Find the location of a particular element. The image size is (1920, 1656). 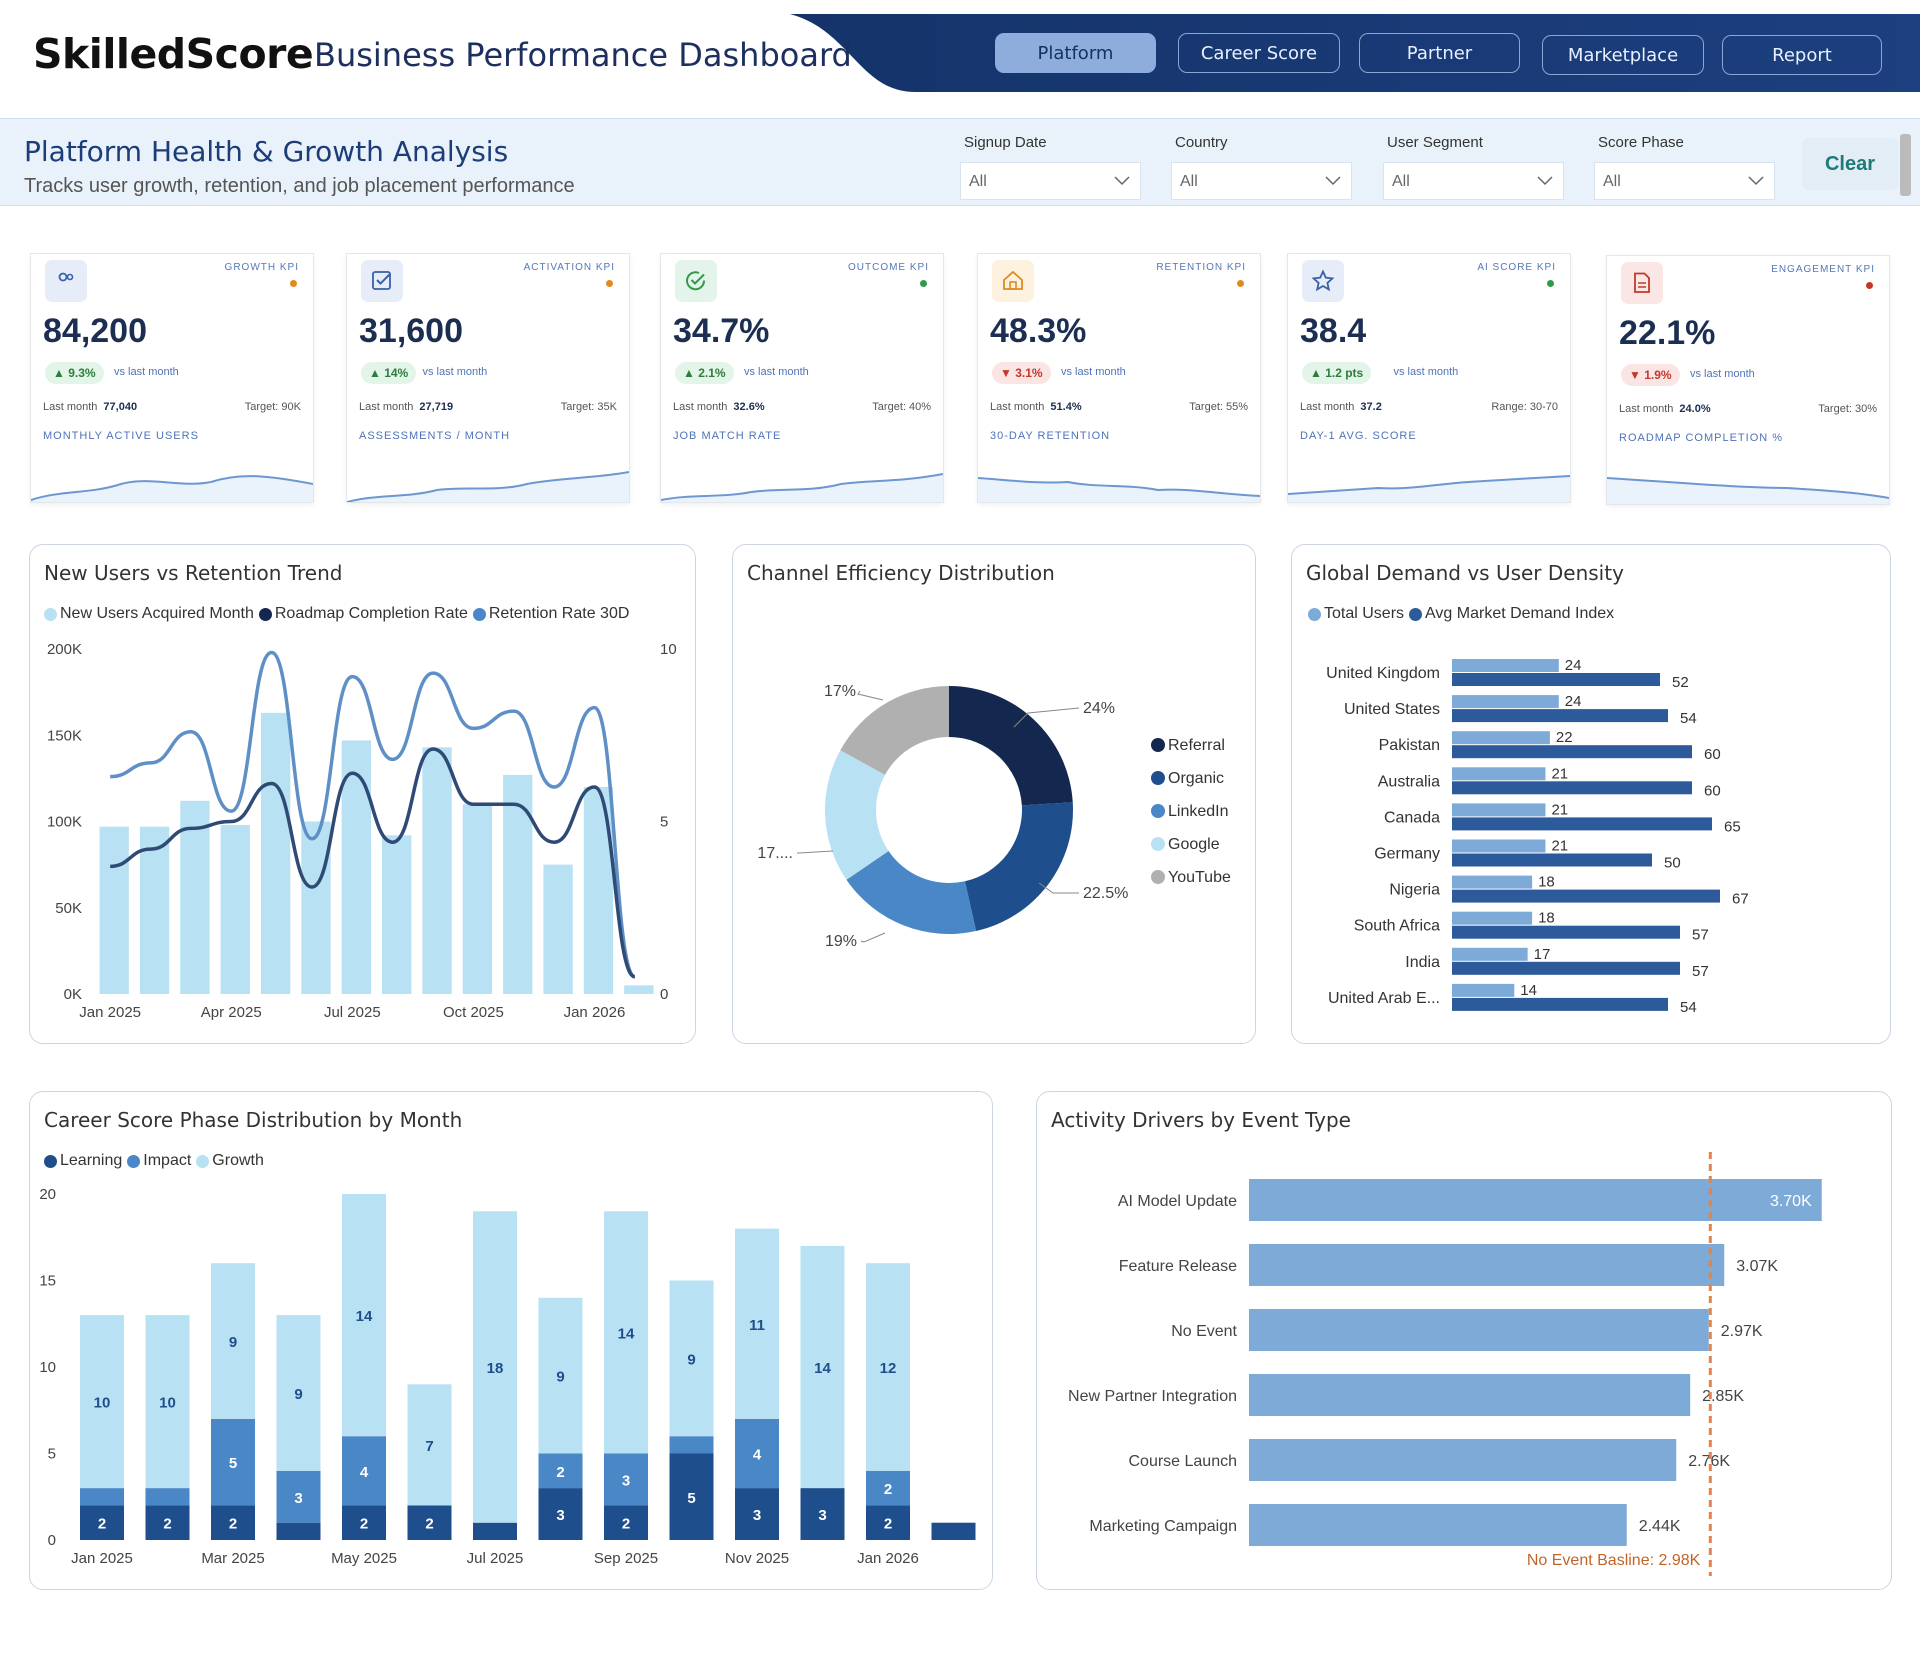

nav-tab-platform: Platform is located at coordinates (1075, 53).